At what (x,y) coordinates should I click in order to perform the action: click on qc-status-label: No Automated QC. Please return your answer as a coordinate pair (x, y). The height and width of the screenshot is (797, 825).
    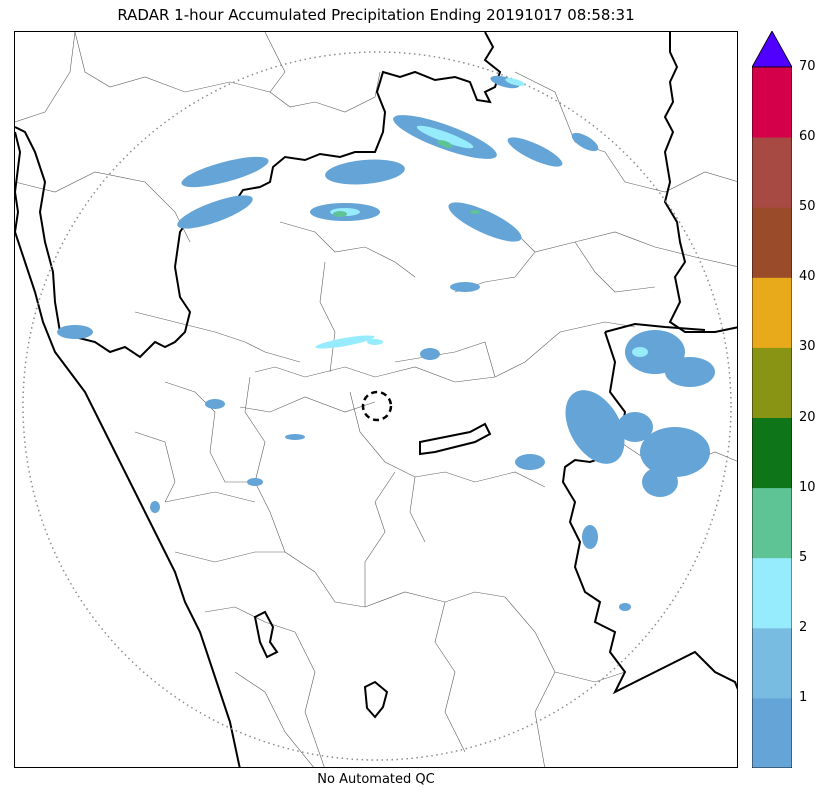
    Looking at the image, I should click on (376, 779).